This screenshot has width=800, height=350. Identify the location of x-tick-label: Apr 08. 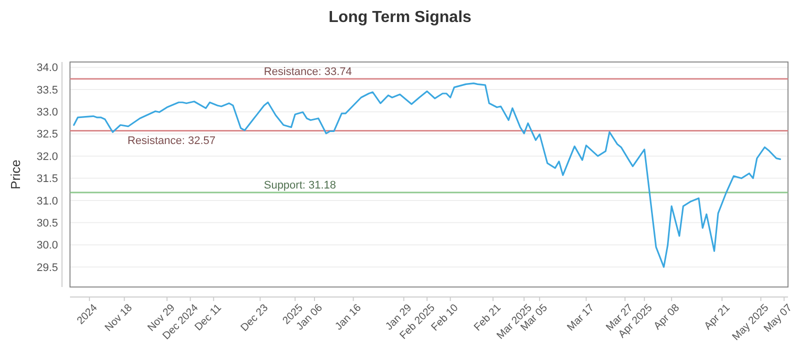
(667, 317).